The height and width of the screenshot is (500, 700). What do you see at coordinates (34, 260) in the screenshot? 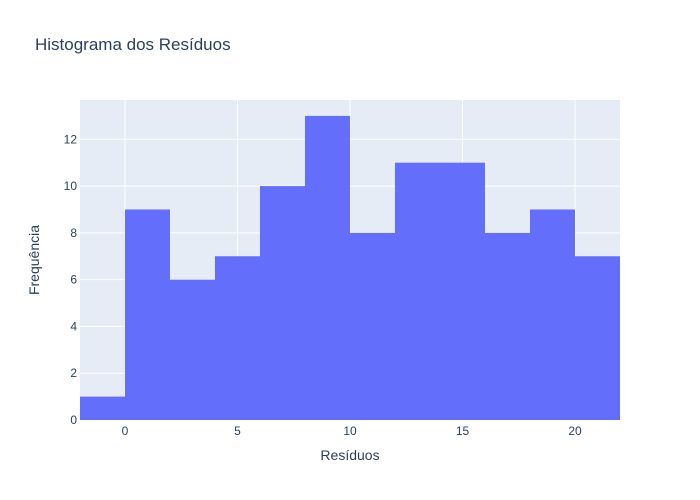
I see `y-axis-title: Frequência` at bounding box center [34, 260].